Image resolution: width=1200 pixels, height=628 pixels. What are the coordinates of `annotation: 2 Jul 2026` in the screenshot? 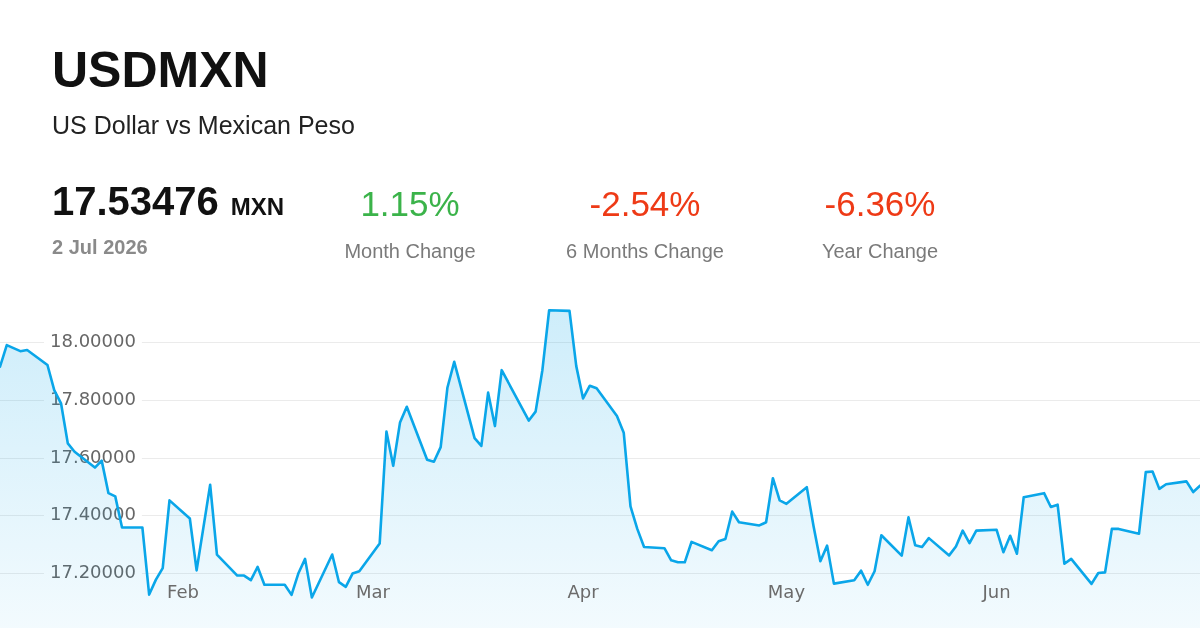 It's located at (100, 247).